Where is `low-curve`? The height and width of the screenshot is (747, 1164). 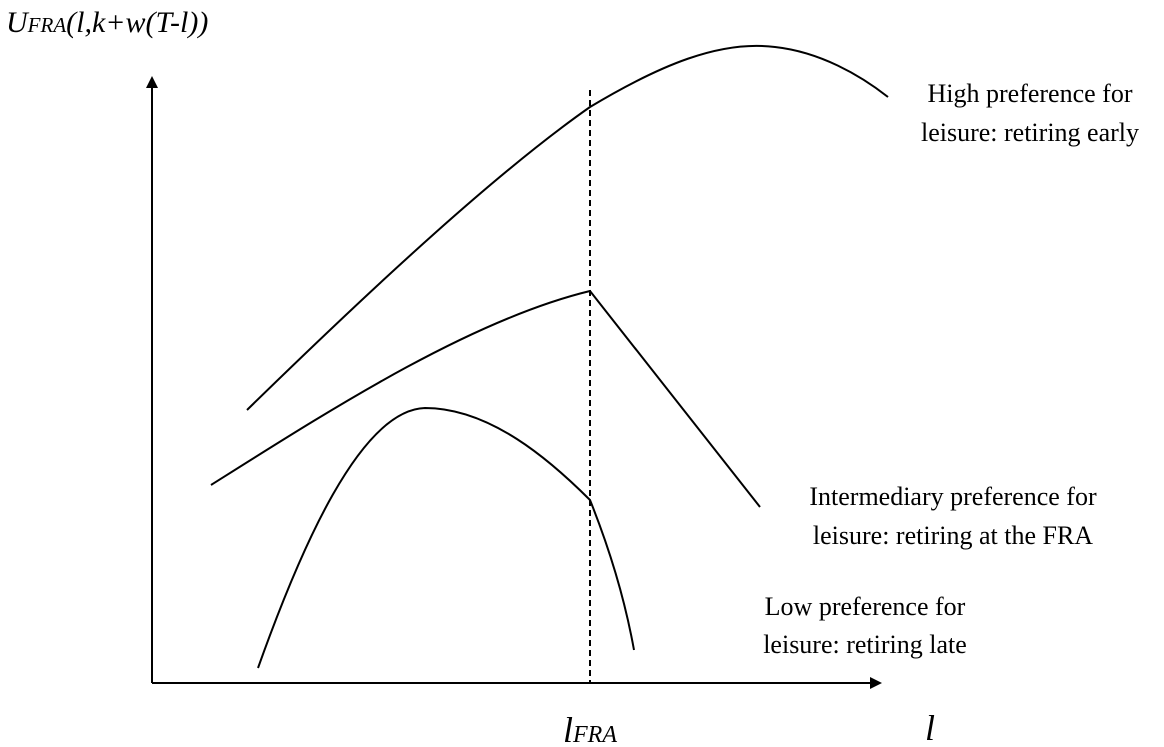
low-curve is located at coordinates (446, 537).